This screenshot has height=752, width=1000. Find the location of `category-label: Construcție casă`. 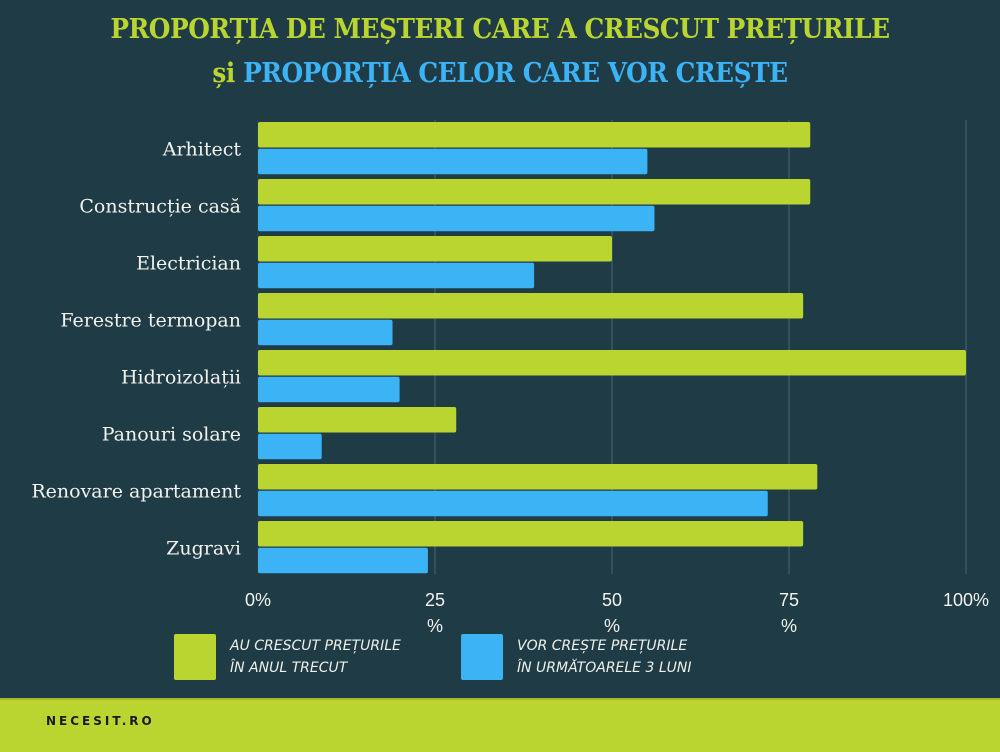

category-label: Construcție casă is located at coordinates (160, 207).